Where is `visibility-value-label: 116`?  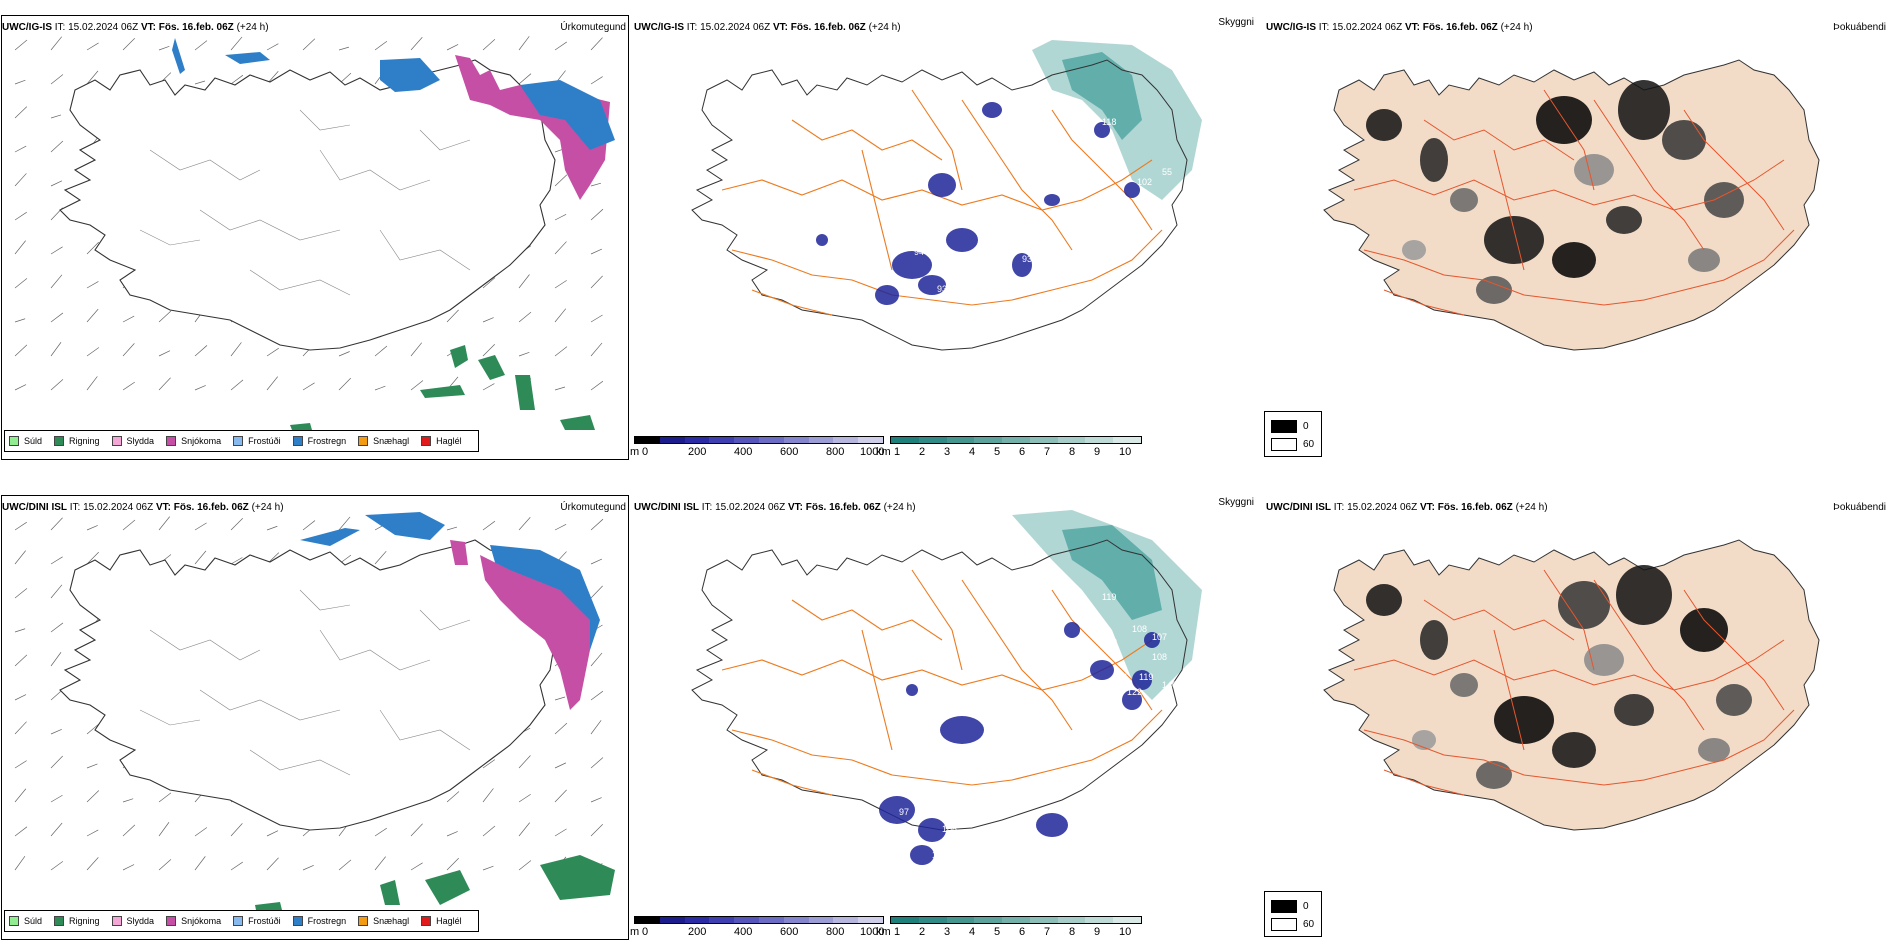
visibility-value-label: 116 is located at coordinates (969, 172).